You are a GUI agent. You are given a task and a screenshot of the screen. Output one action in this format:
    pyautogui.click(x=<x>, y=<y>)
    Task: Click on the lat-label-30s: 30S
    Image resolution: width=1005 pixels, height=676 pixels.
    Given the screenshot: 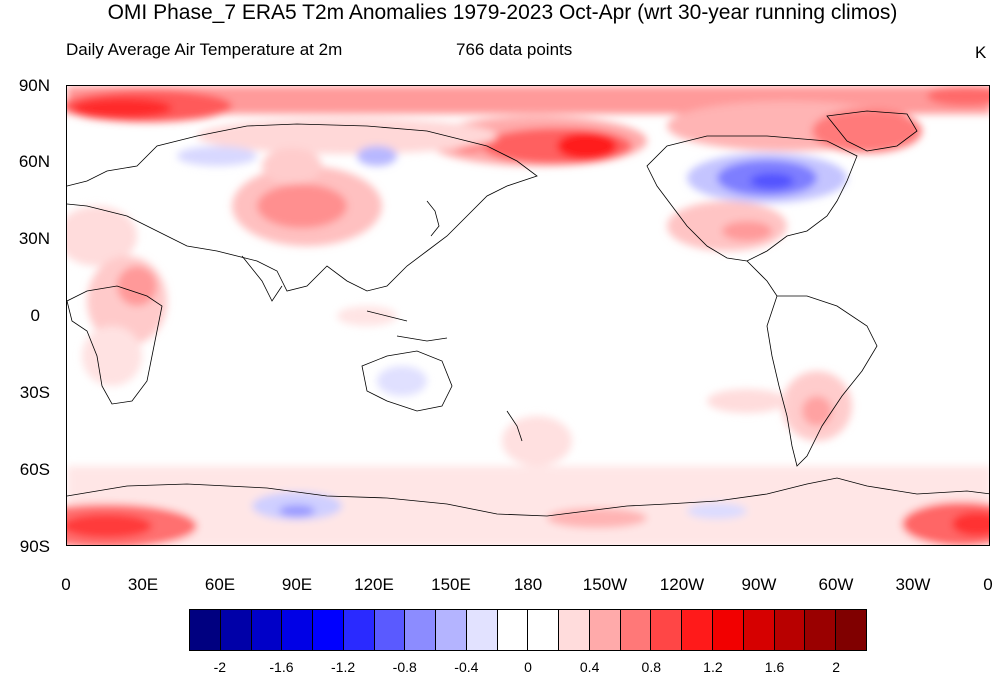 What is the action you would take?
    pyautogui.click(x=34, y=392)
    